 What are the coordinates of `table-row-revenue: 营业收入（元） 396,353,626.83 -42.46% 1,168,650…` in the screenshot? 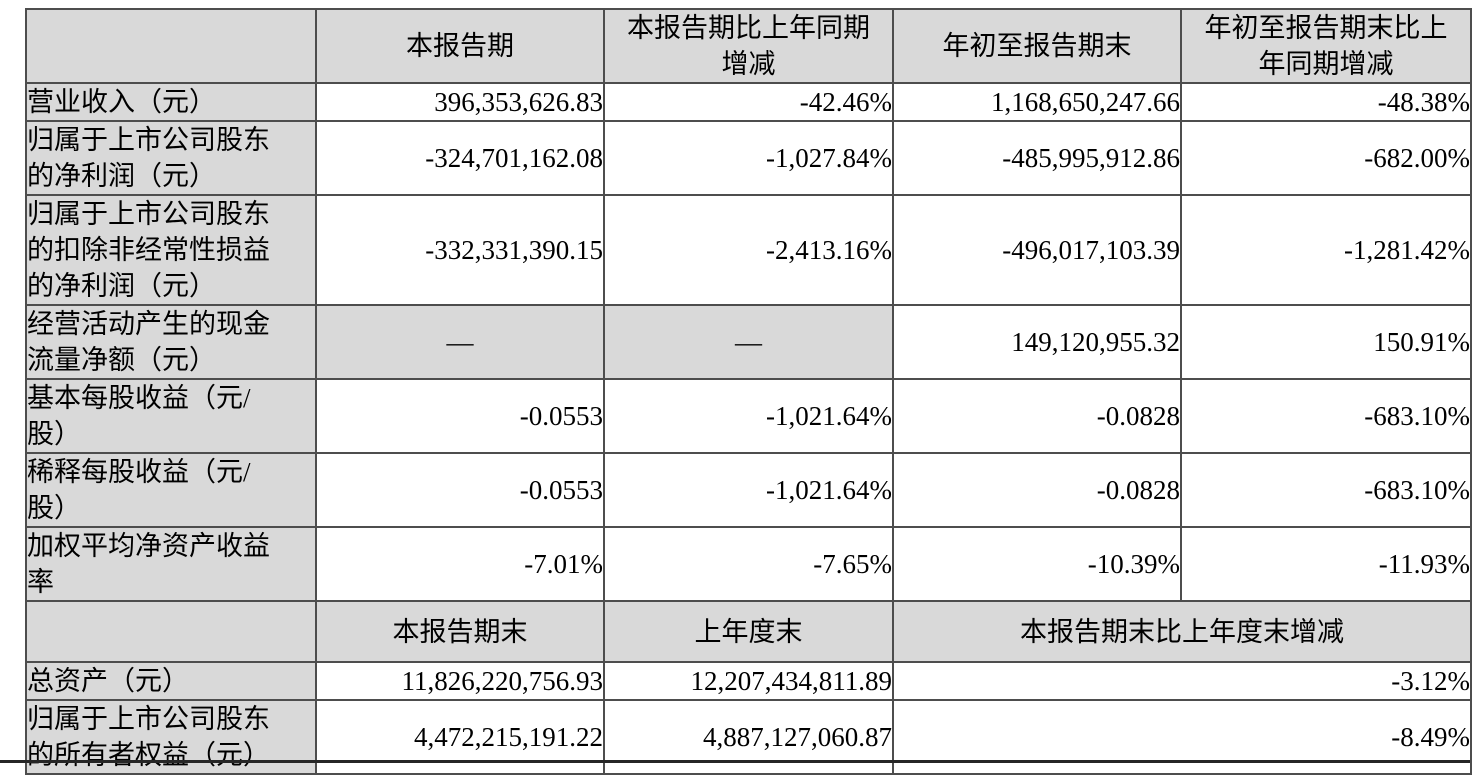 It's located at (748, 102).